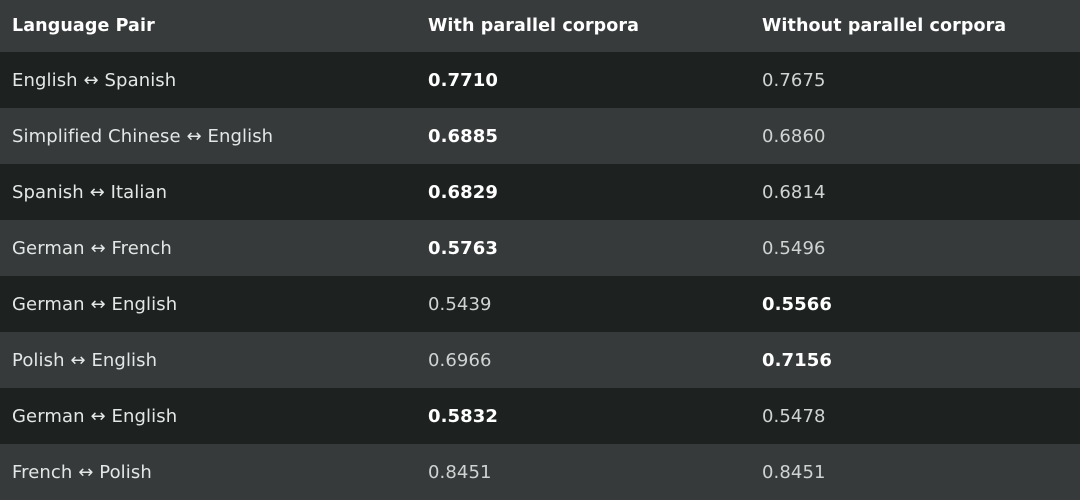 This screenshot has height=500, width=1080. I want to click on cell-with-parallel: 0.5439, so click(460, 304).